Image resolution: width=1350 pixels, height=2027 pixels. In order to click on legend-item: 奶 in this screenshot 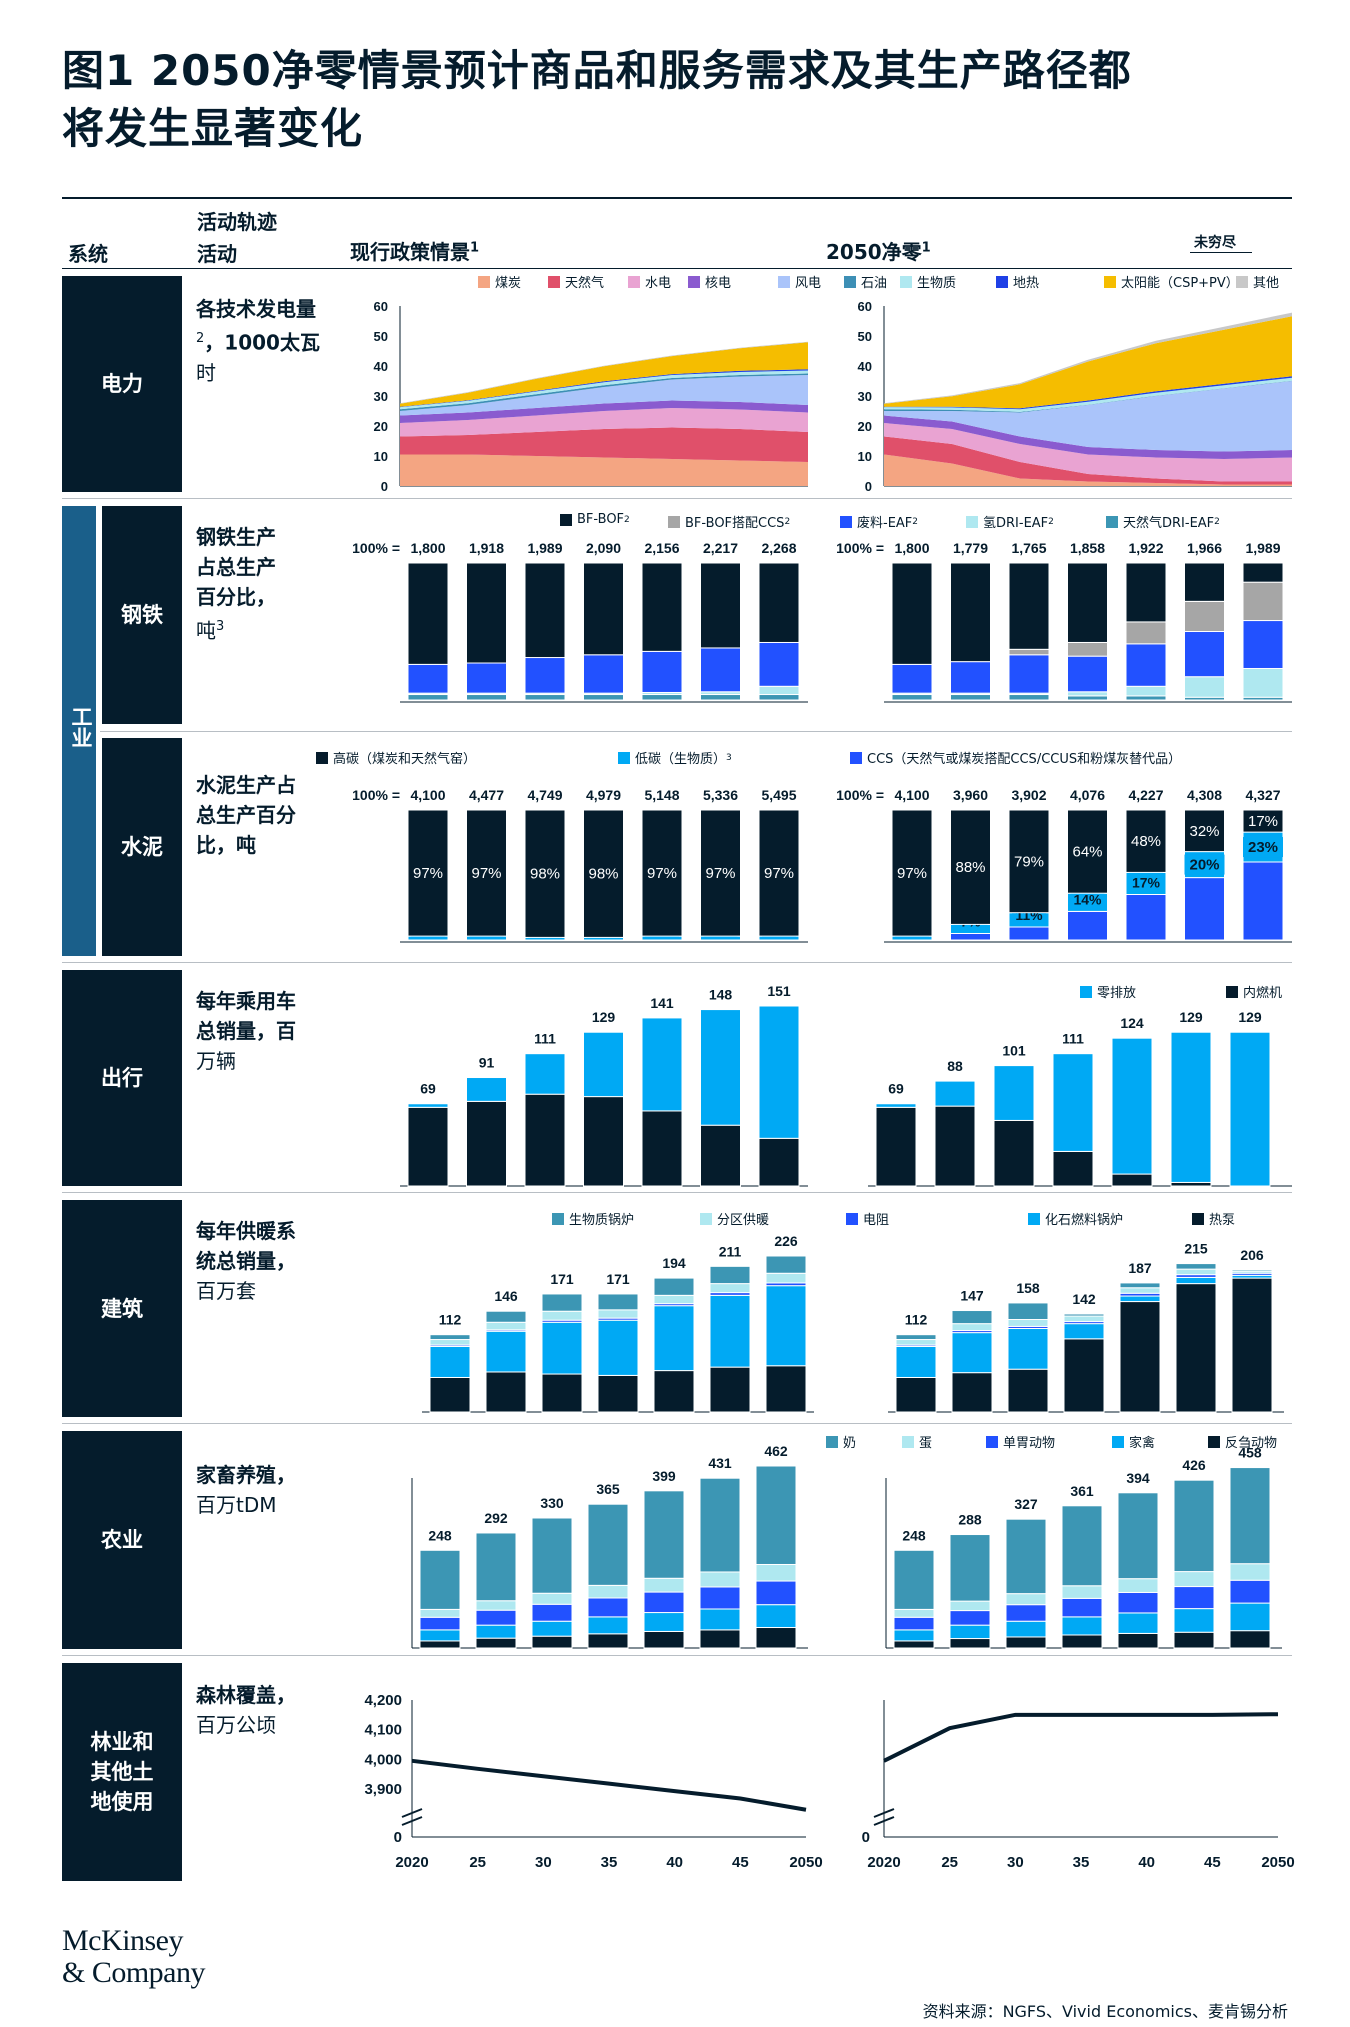, I will do `click(841, 1441)`.